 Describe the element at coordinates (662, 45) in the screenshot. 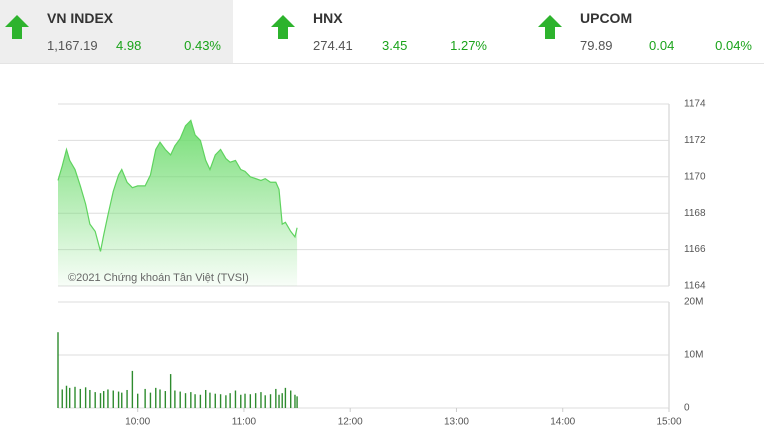

I see `index-change: 0.04` at that location.